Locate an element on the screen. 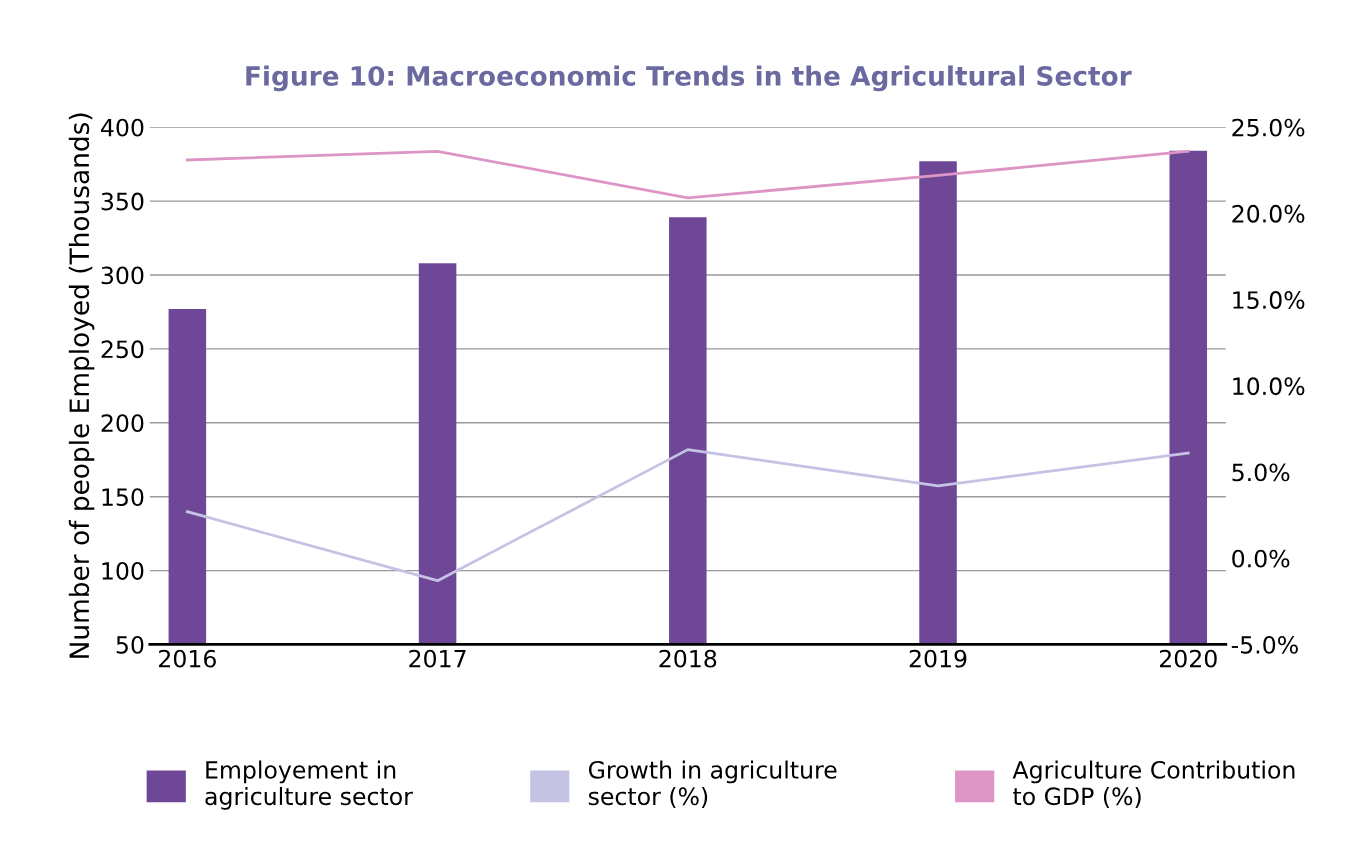  x-tick-label: 2017 is located at coordinates (437, 658).